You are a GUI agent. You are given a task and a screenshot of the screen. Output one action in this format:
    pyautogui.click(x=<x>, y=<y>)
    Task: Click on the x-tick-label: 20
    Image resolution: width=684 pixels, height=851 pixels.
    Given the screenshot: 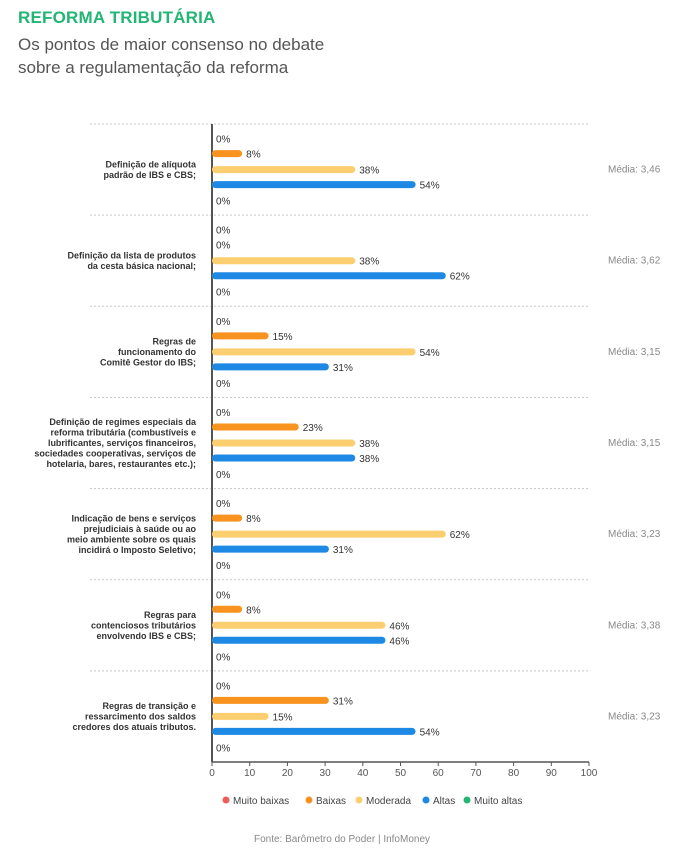 What is the action you would take?
    pyautogui.click(x=288, y=773)
    